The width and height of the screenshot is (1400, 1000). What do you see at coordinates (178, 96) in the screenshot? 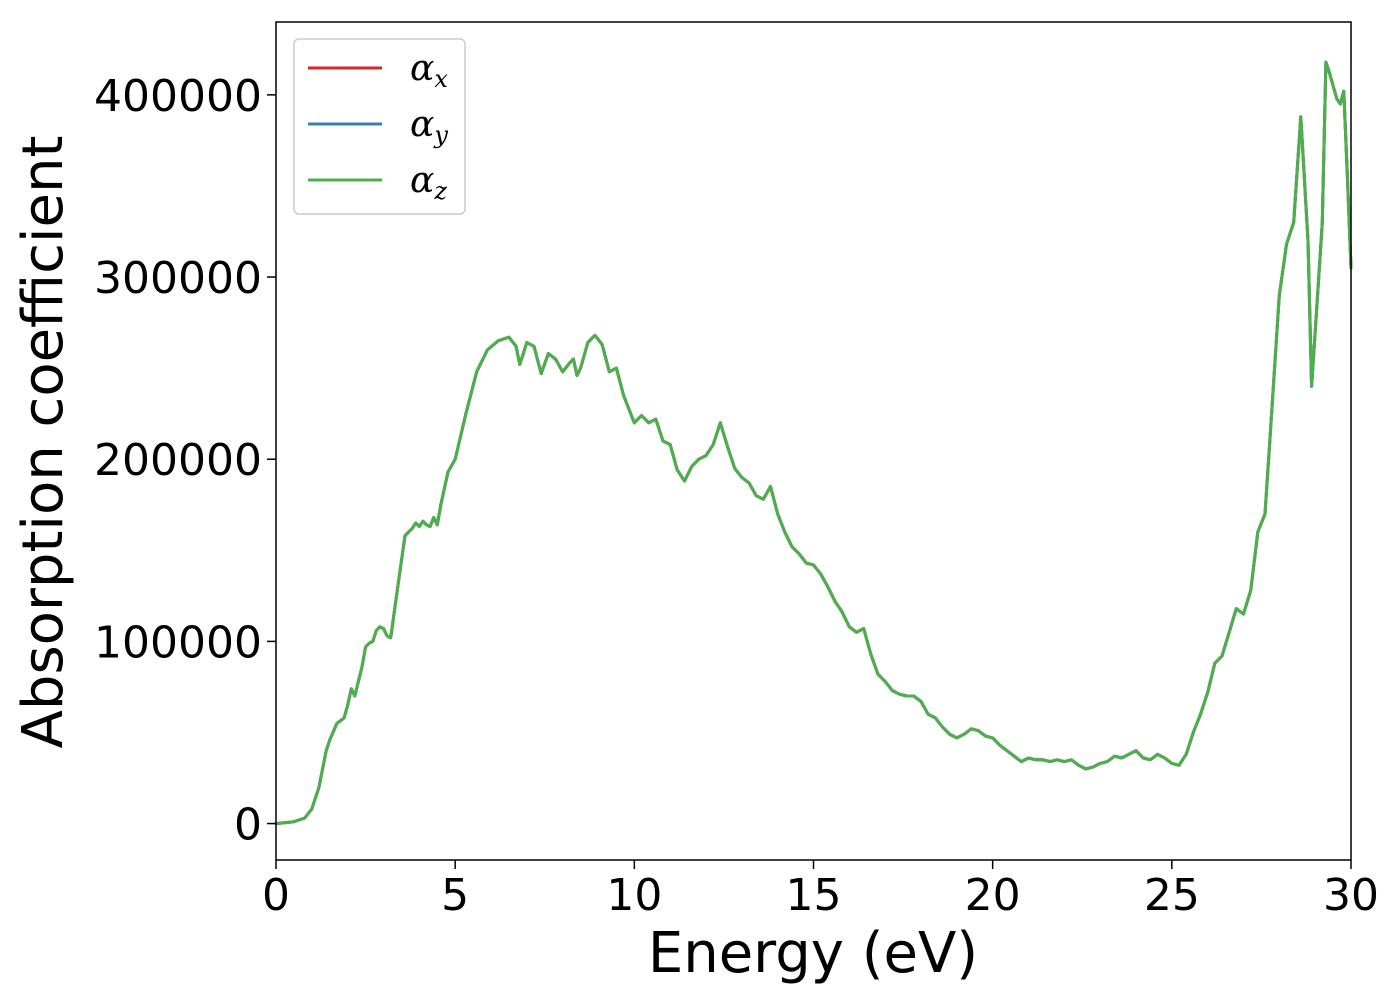
I see `y-tick-label: 400000` at bounding box center [178, 96].